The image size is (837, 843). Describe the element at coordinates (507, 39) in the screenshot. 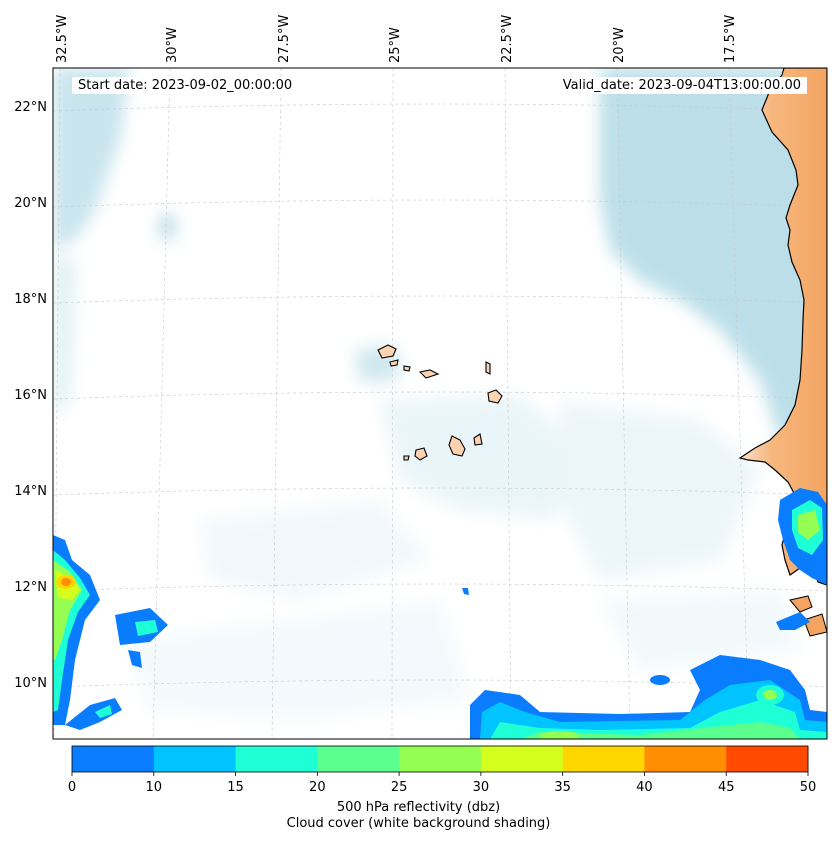

I see `lon-tick-22-5: 22.5°W` at that location.